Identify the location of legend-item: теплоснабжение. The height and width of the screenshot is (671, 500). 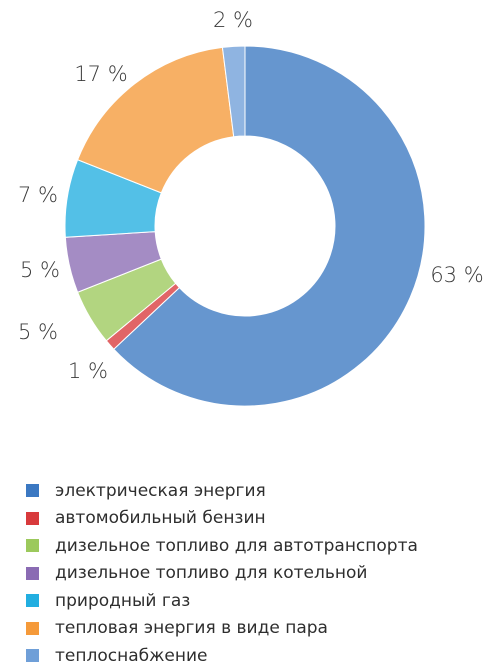
(222, 656).